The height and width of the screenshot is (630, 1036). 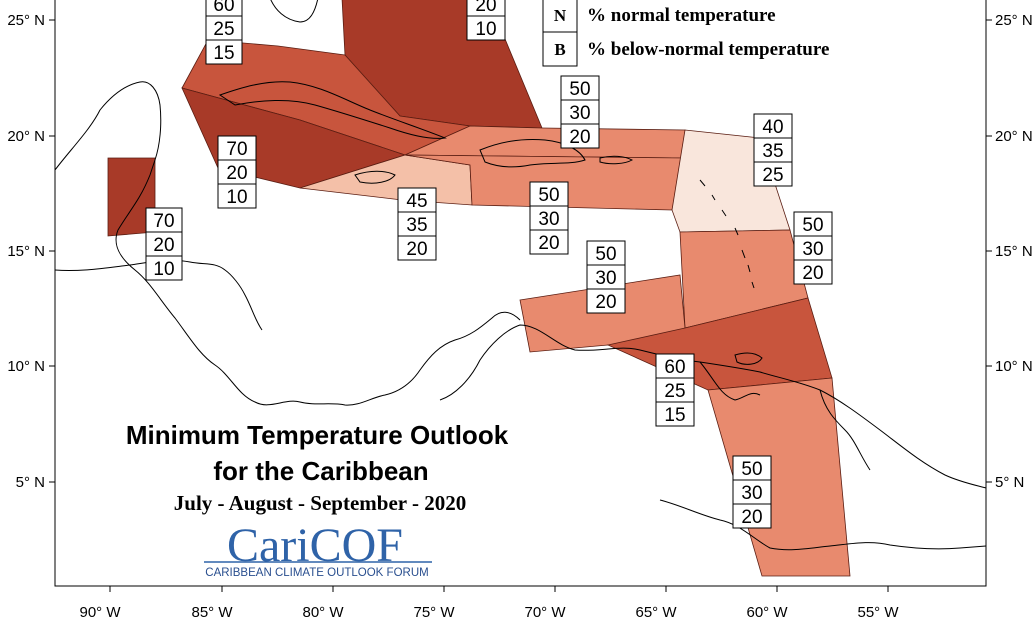 What do you see at coordinates (332, 110) in the screenshot?
I see `cuba-coast` at bounding box center [332, 110].